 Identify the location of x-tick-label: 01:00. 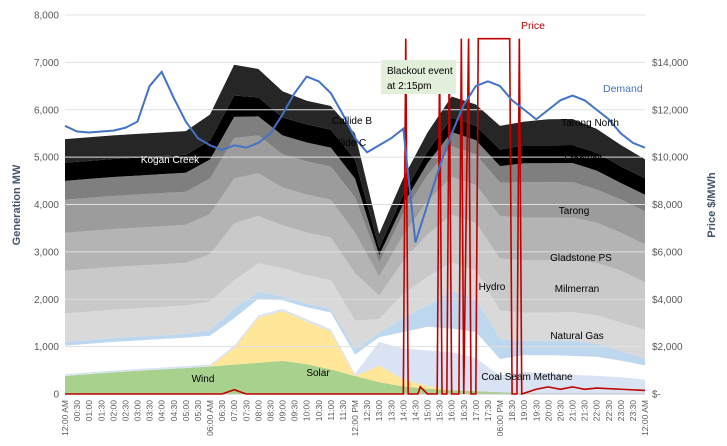
(89, 411).